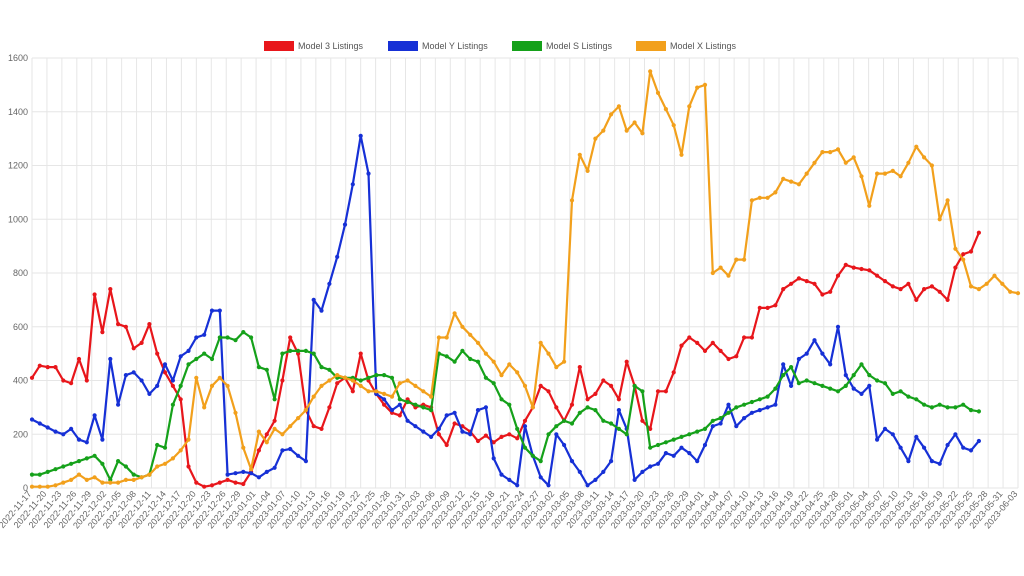 The height and width of the screenshot is (576, 1024). Describe the element at coordinates (686, 46) in the screenshot. I see `legend-item: Model X Listings` at that location.